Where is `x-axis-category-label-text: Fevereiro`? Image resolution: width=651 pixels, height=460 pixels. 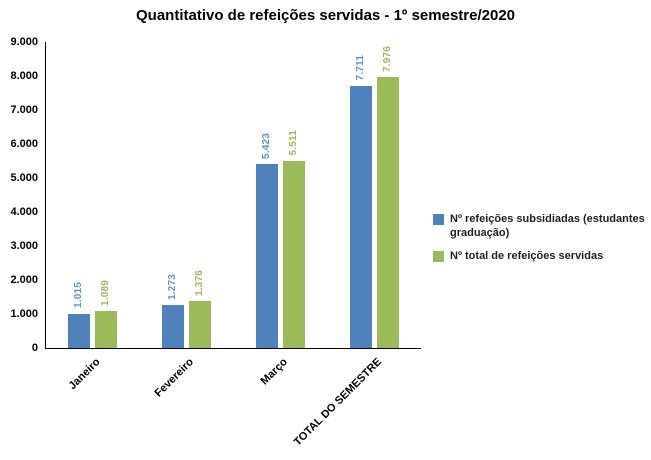
x-axis-category-label-text: Fevereiro is located at coordinates (174, 378).